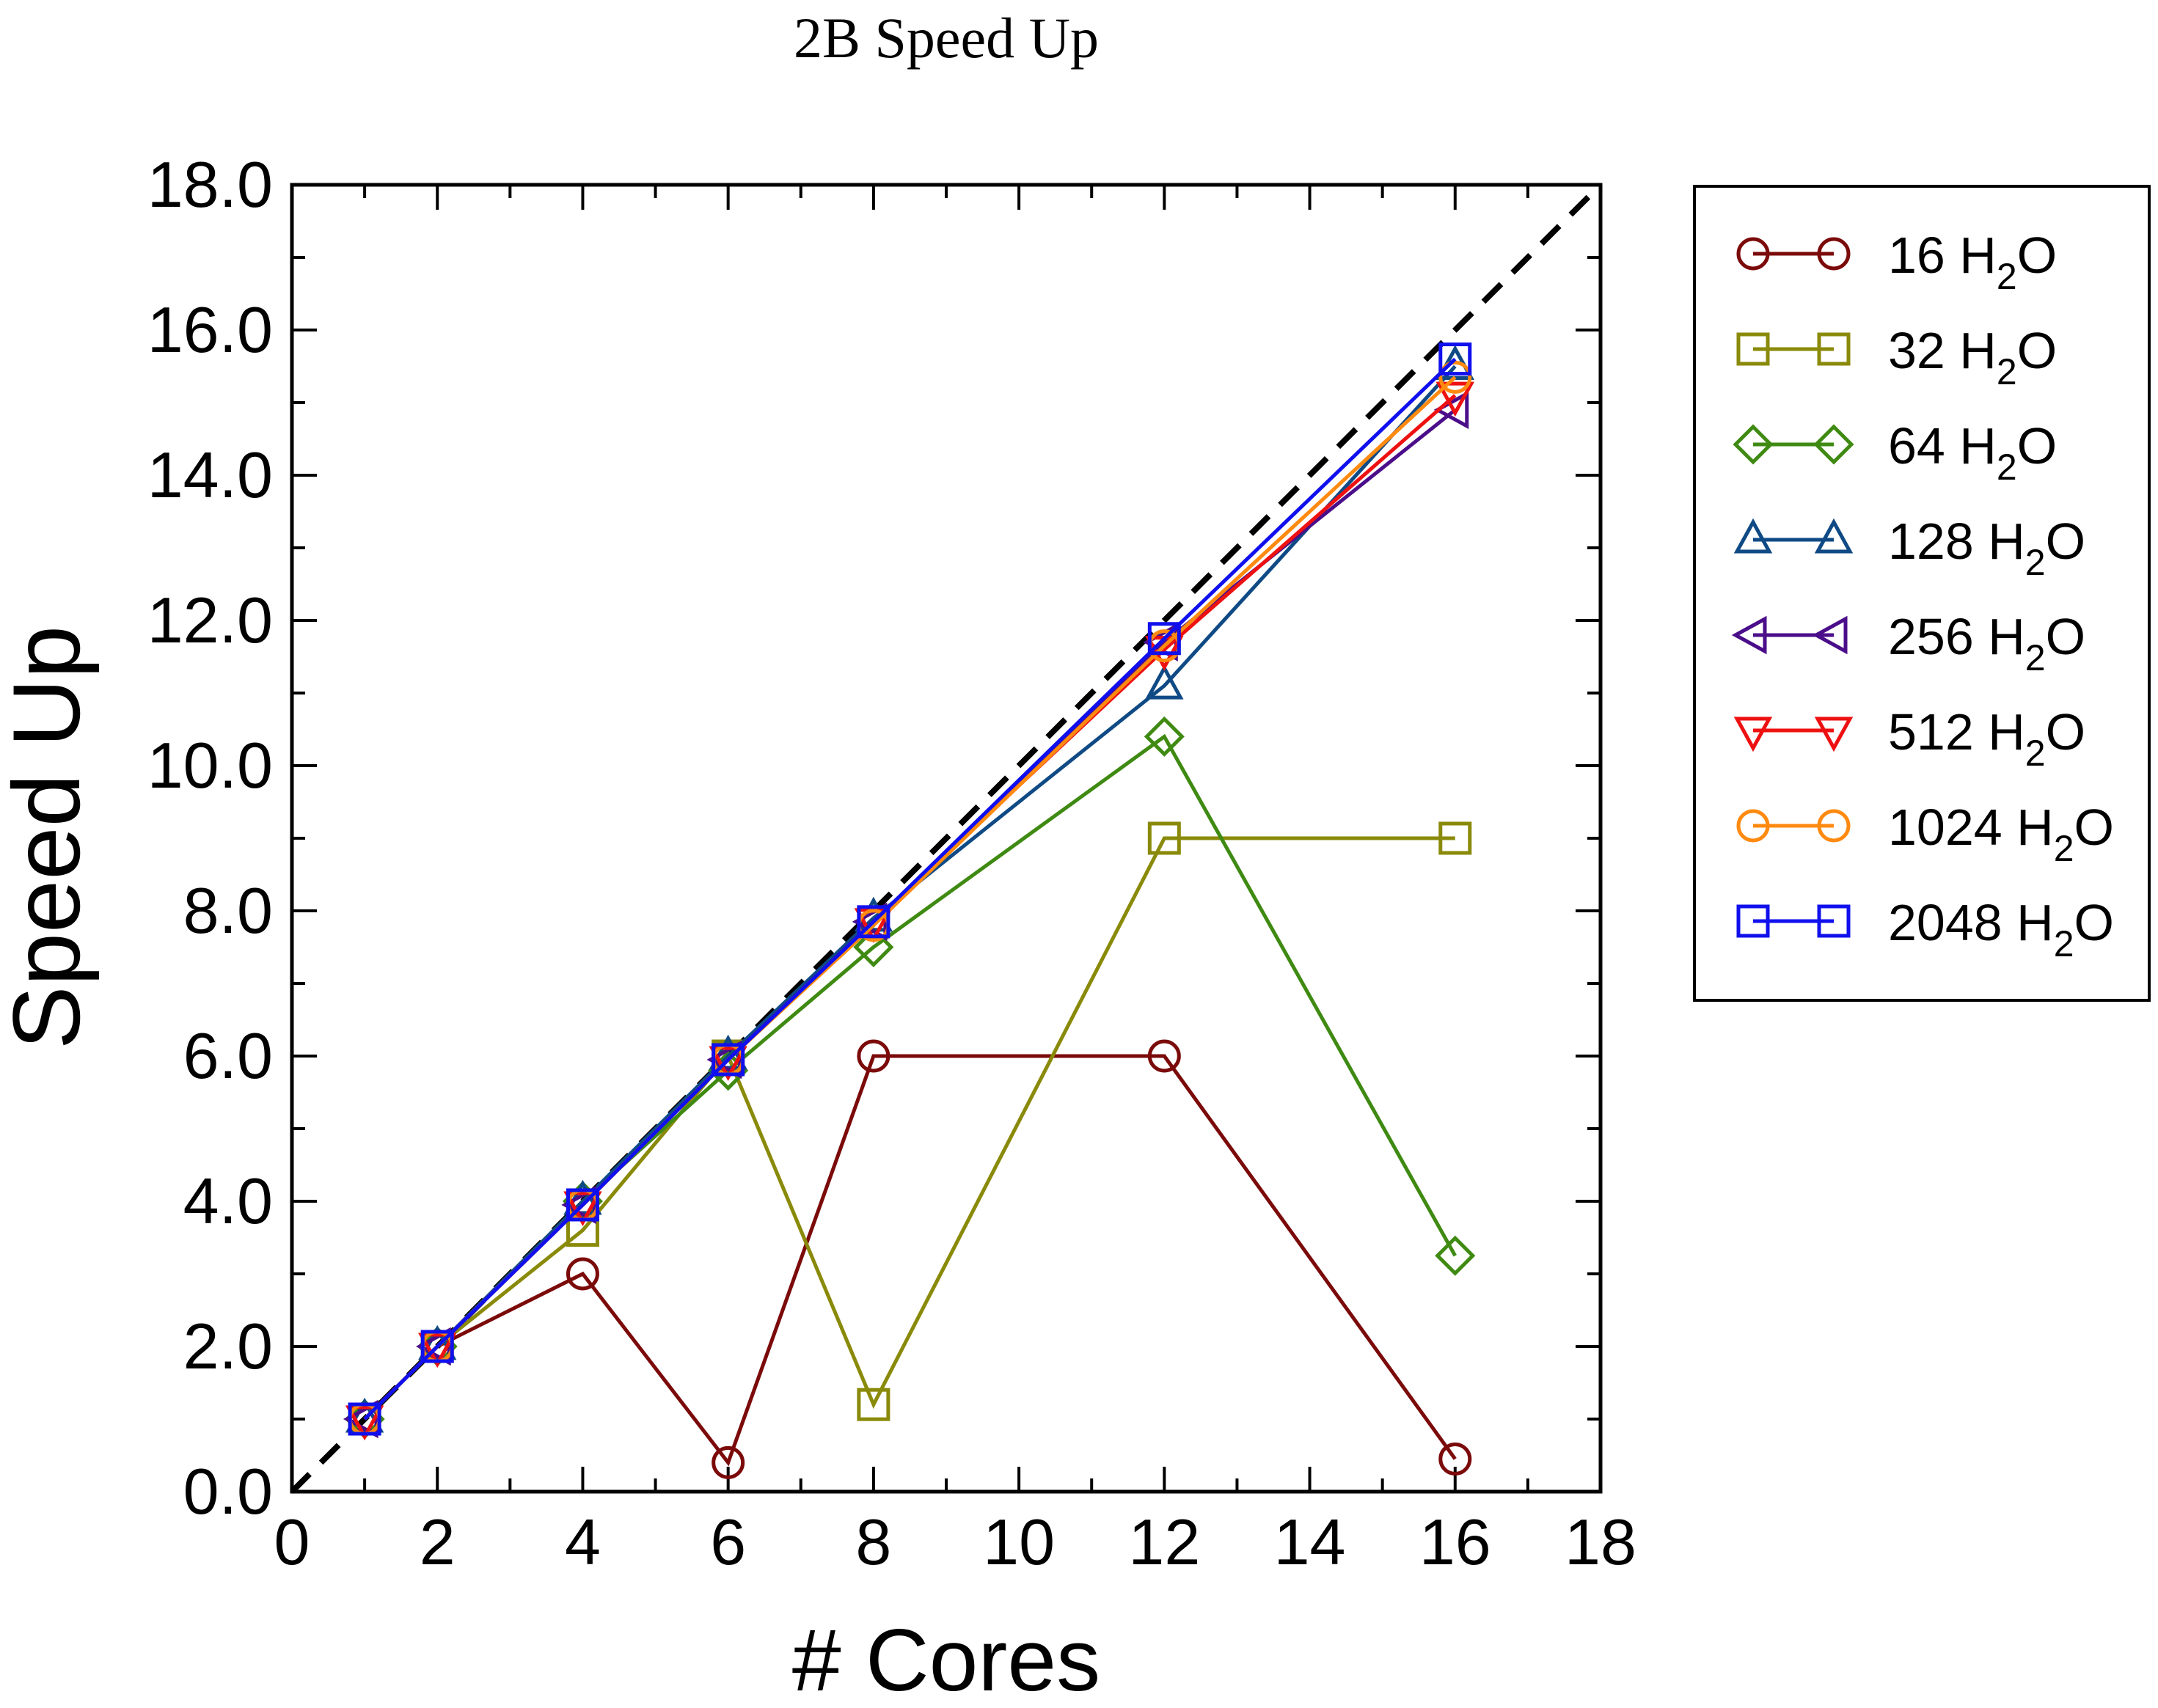  What do you see at coordinates (1019, 1542) in the screenshot?
I see `x-tick-label: 10` at bounding box center [1019, 1542].